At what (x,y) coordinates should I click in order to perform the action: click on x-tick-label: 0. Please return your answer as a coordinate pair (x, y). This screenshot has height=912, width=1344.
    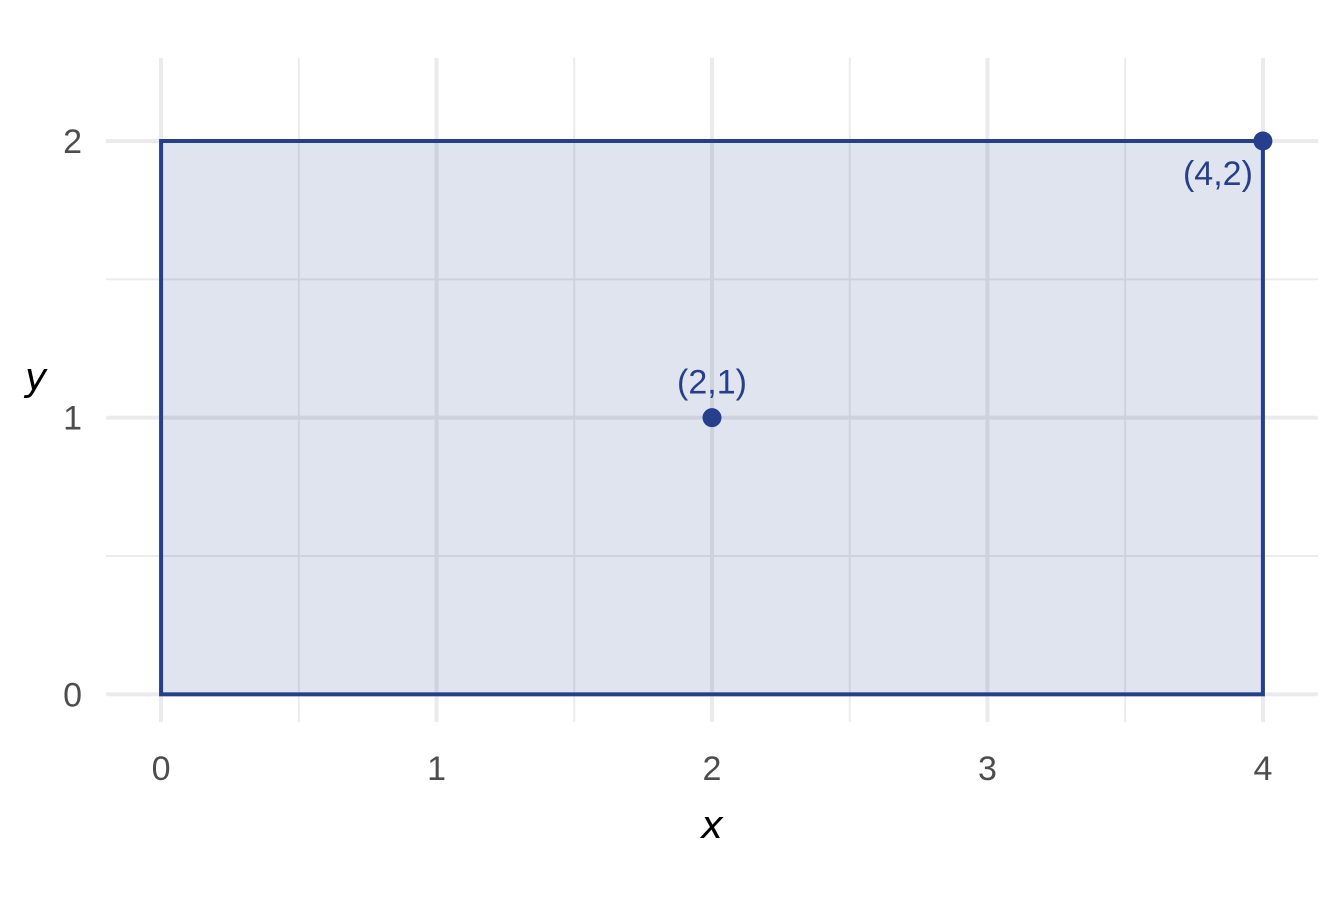
    Looking at the image, I should click on (161, 769).